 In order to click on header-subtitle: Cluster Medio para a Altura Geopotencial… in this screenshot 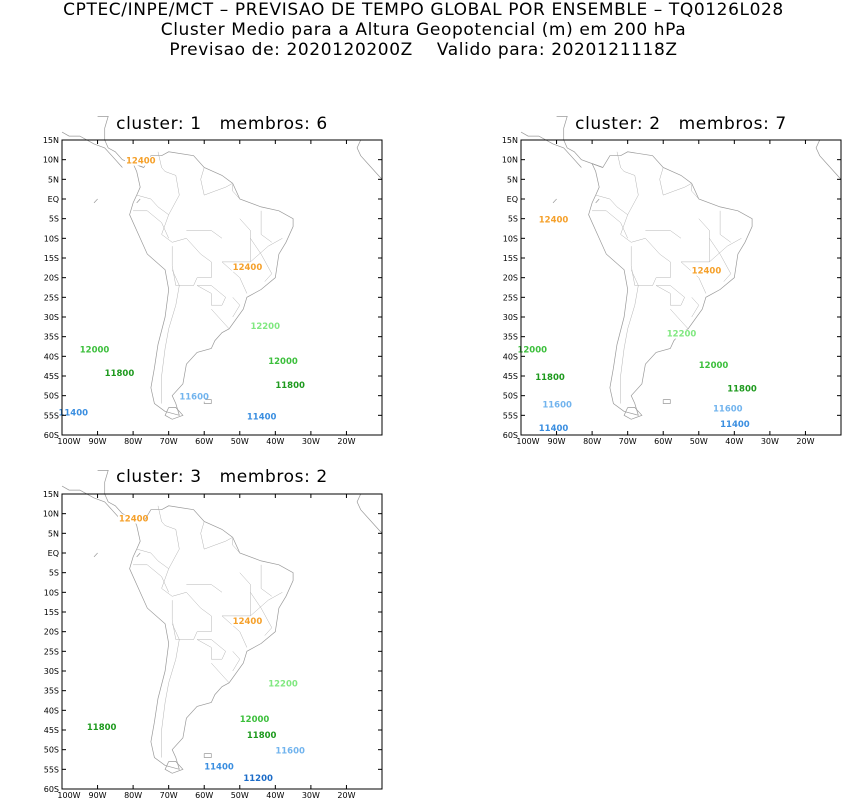, I will do `click(423, 30)`.